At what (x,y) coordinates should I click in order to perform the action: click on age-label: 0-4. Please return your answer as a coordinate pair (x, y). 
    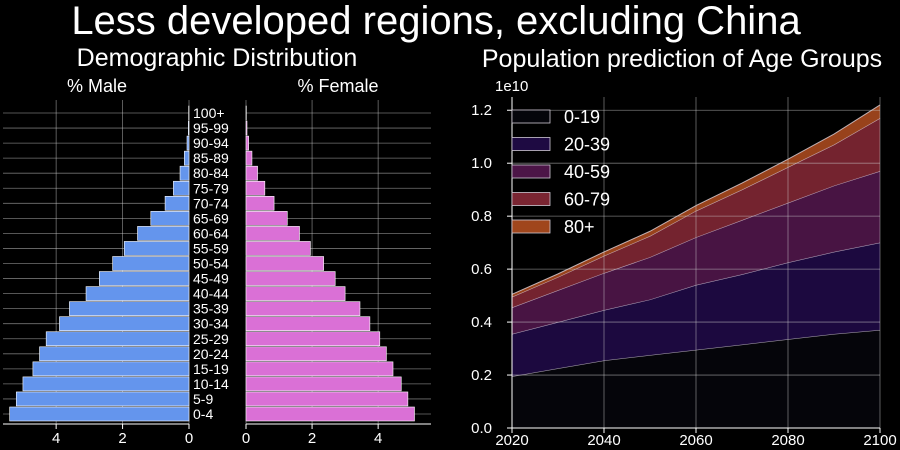
    Looking at the image, I should click on (203, 414).